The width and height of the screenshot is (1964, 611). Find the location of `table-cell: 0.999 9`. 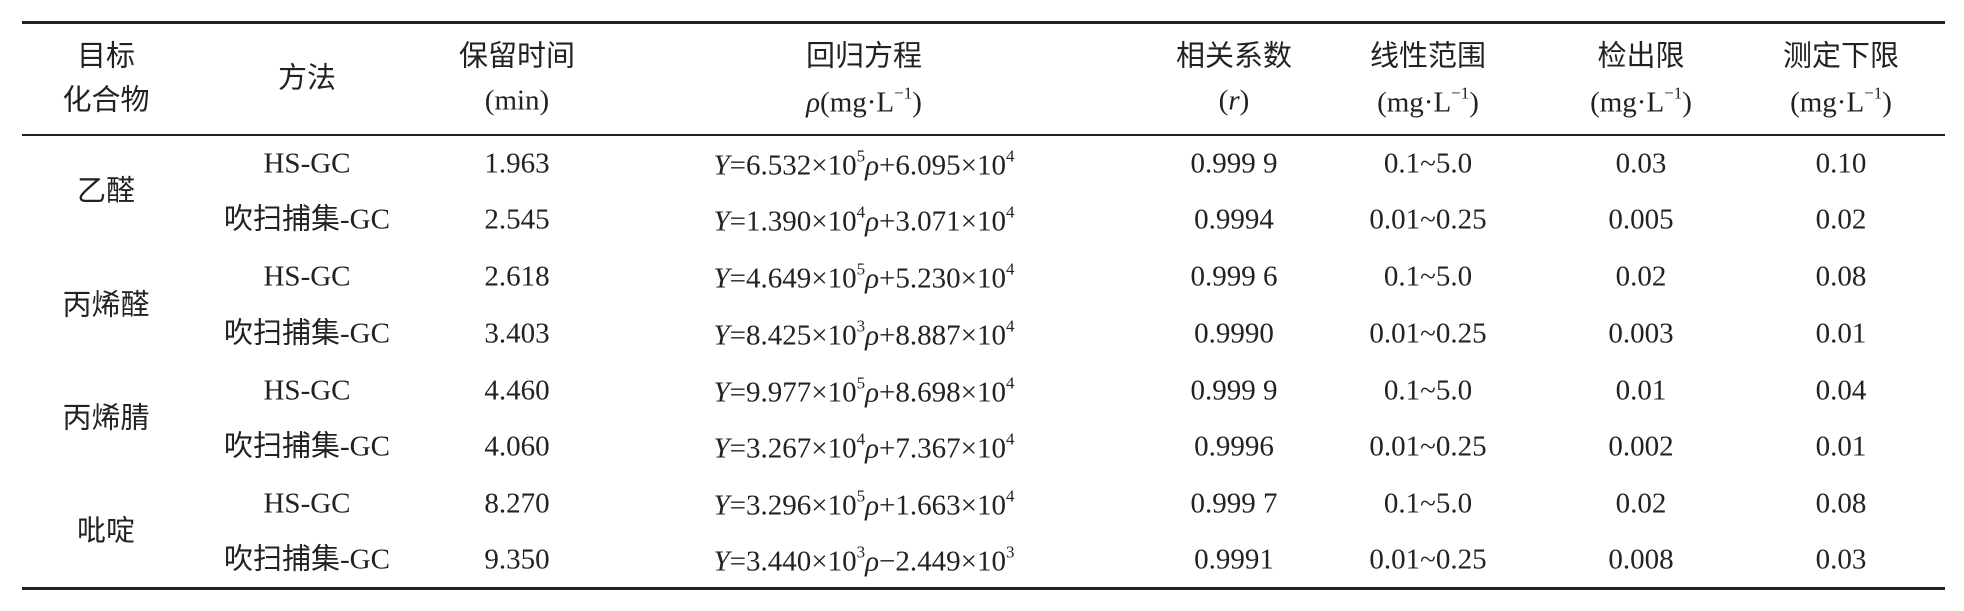

table-cell: 0.999 9 is located at coordinates (1234, 163).